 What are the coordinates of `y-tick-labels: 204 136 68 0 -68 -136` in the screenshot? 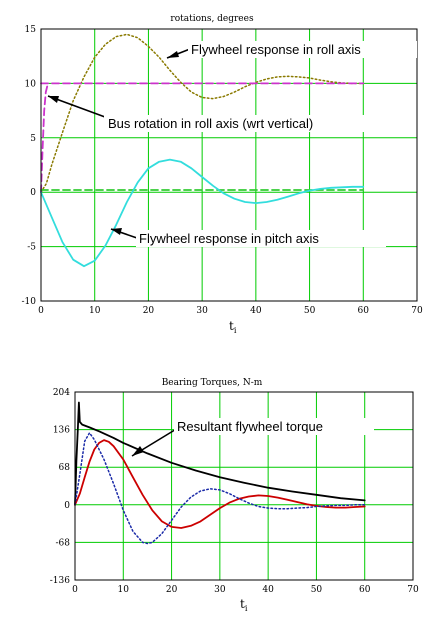 It's located at (60, 487).